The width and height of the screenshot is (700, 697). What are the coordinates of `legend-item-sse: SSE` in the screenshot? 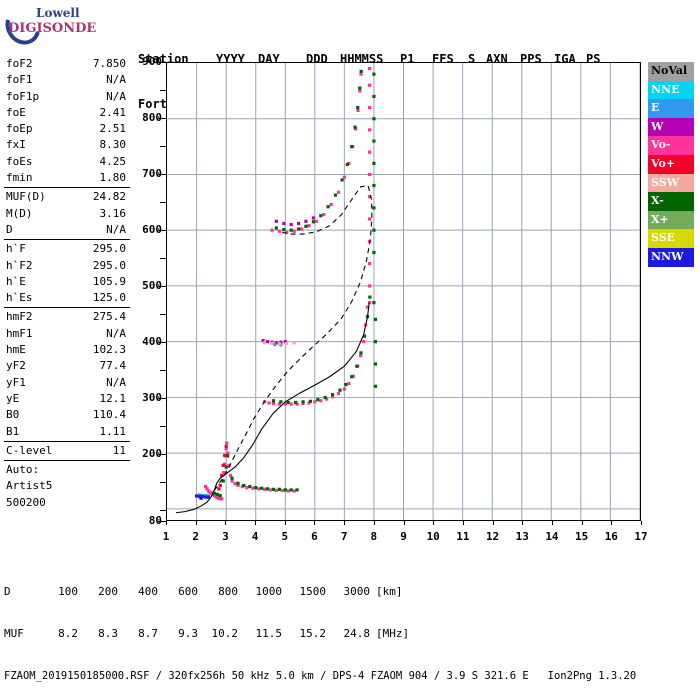 It's located at (671, 238).